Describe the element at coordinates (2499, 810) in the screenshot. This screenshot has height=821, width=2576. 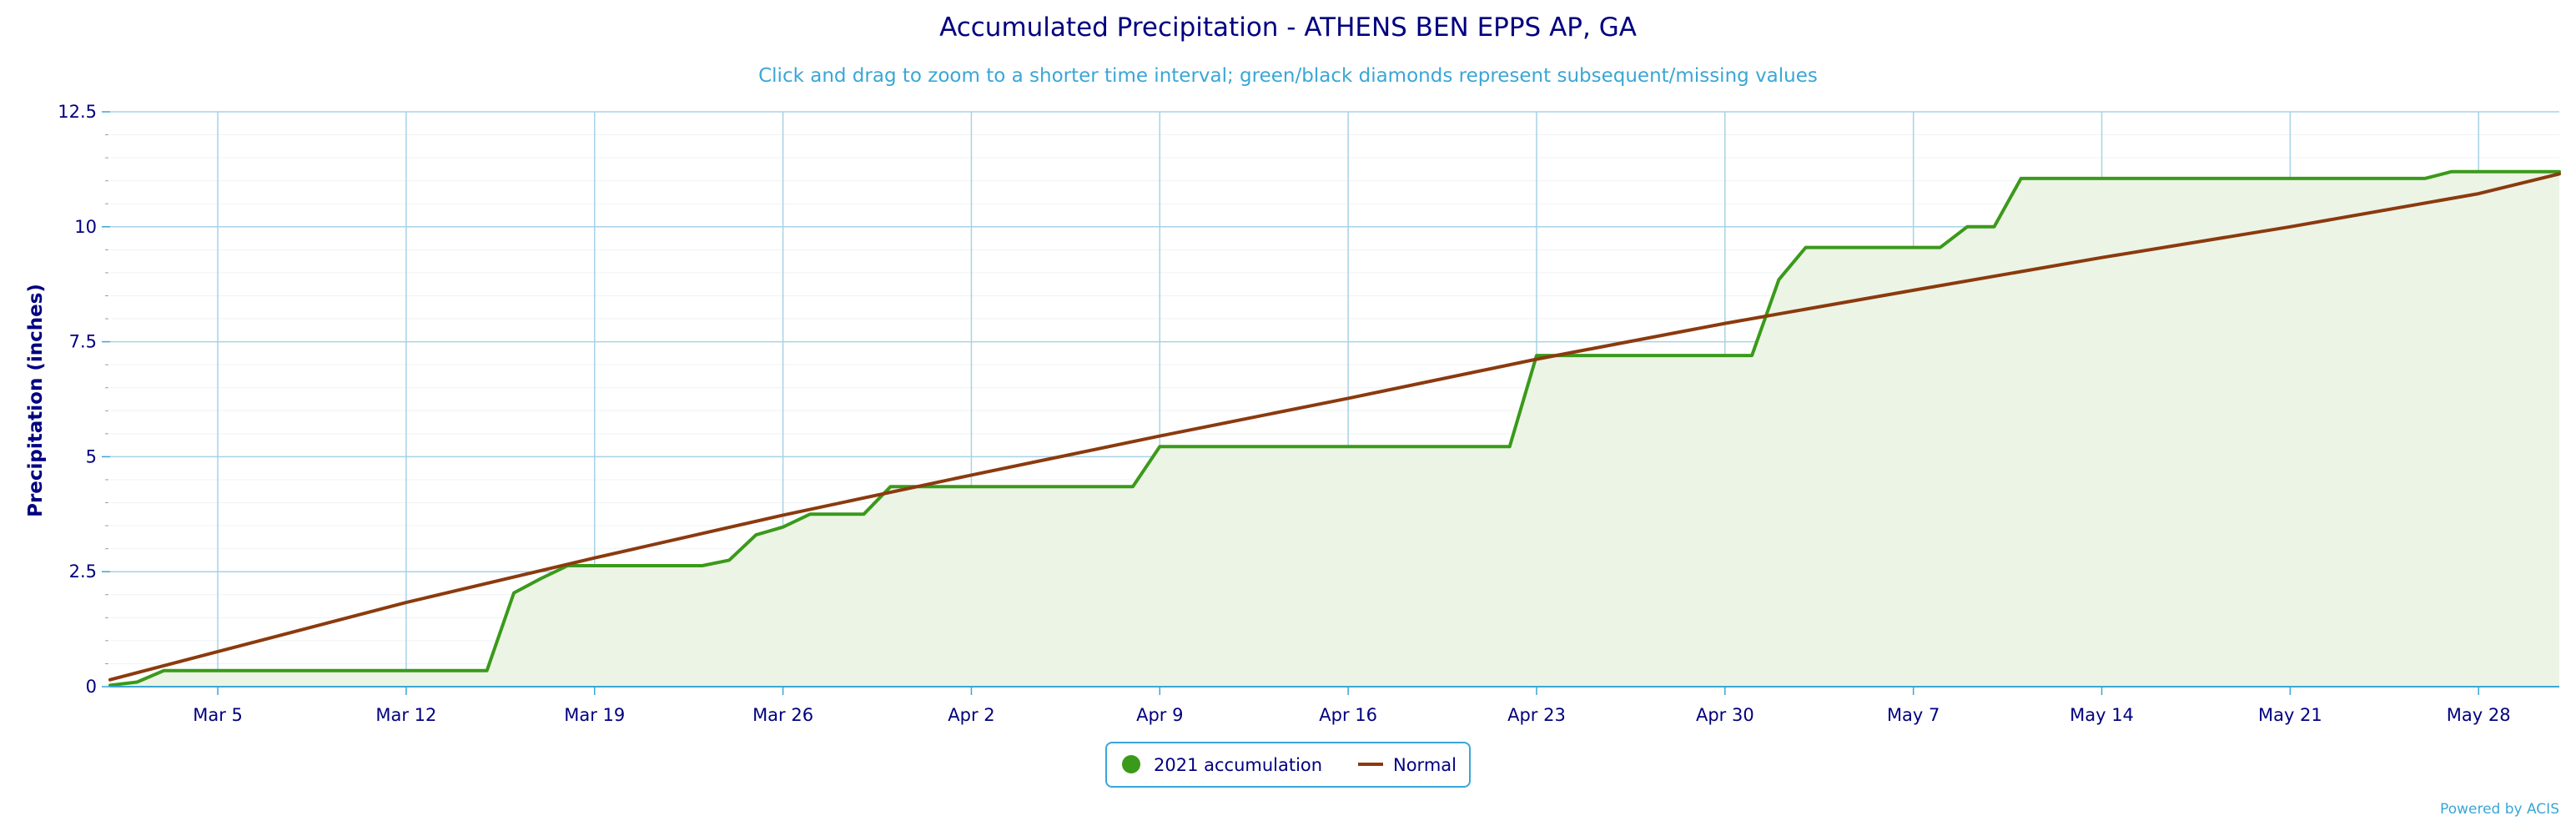
I see `credit-link: Powered by ACIS` at that location.